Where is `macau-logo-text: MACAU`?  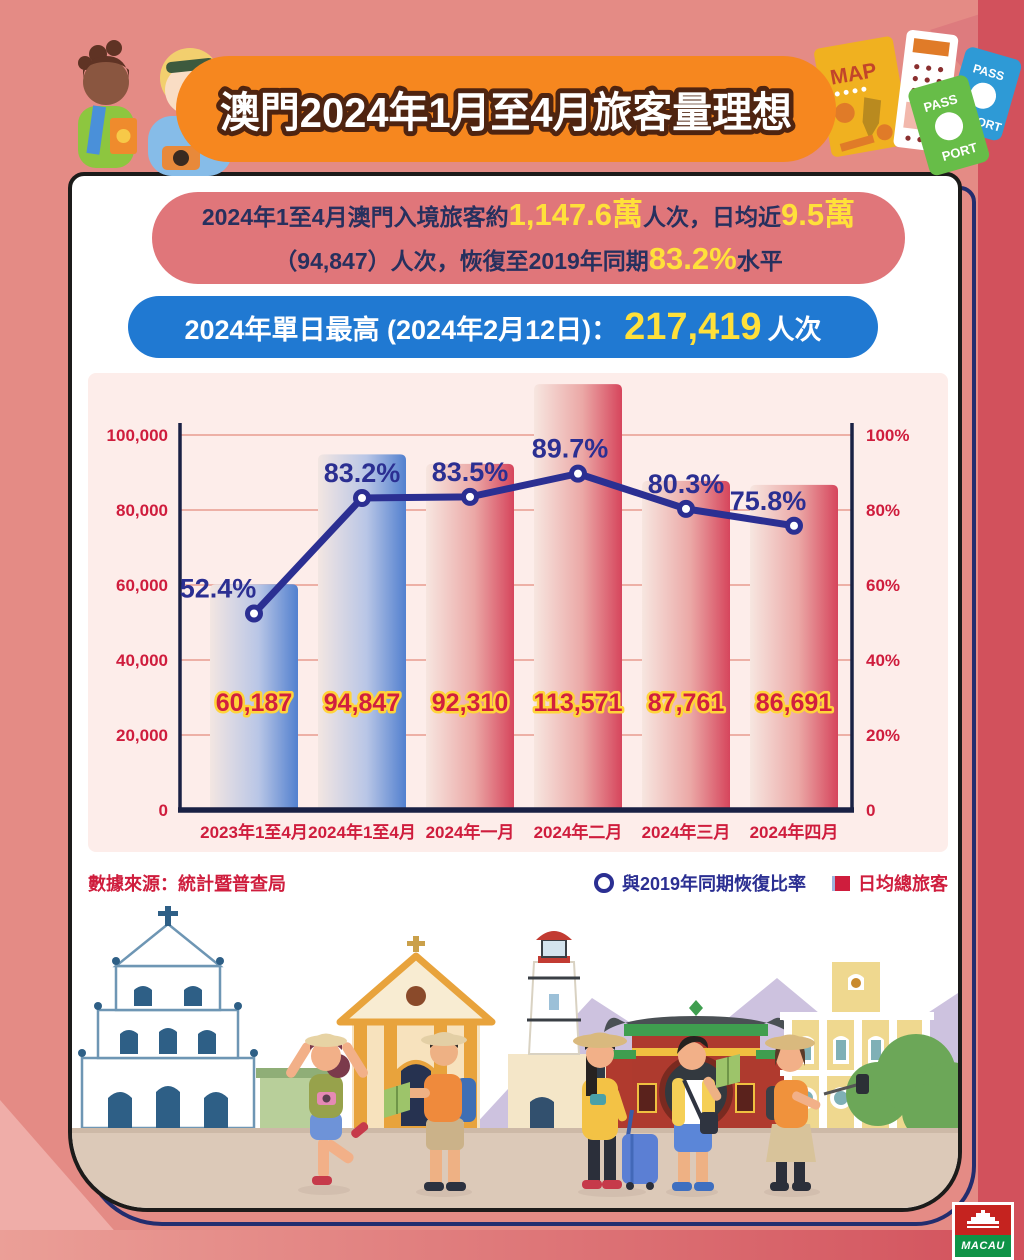
macau-logo-text: MACAU is located at coordinates (983, 1246).